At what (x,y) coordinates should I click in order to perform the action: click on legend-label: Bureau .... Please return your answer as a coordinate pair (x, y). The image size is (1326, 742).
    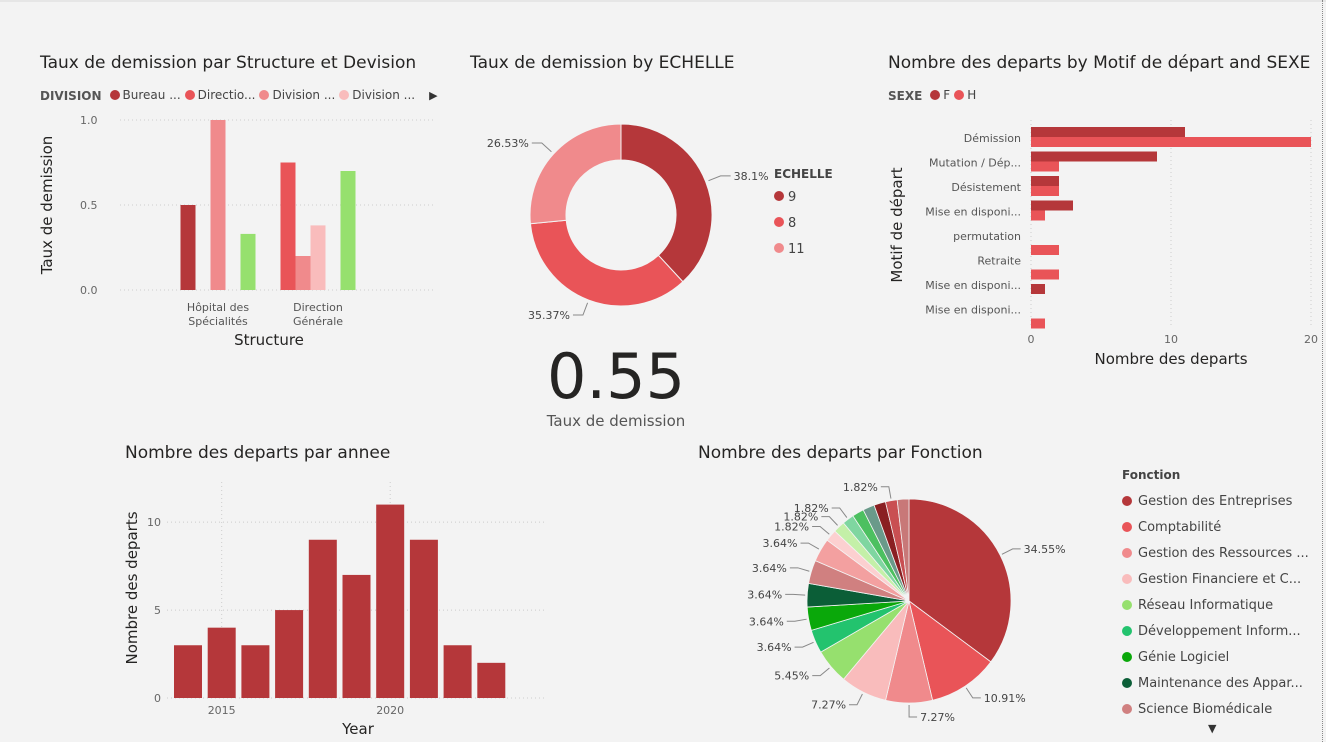
    Looking at the image, I should click on (151, 95).